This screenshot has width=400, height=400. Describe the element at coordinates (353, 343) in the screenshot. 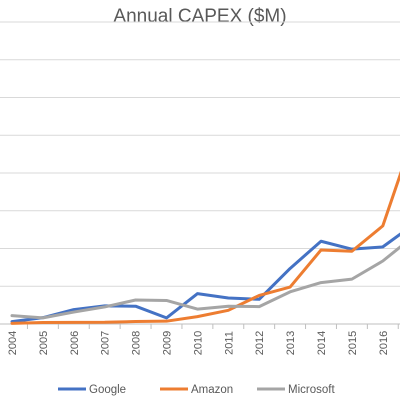

I see `x-tick-label: 2015` at that location.